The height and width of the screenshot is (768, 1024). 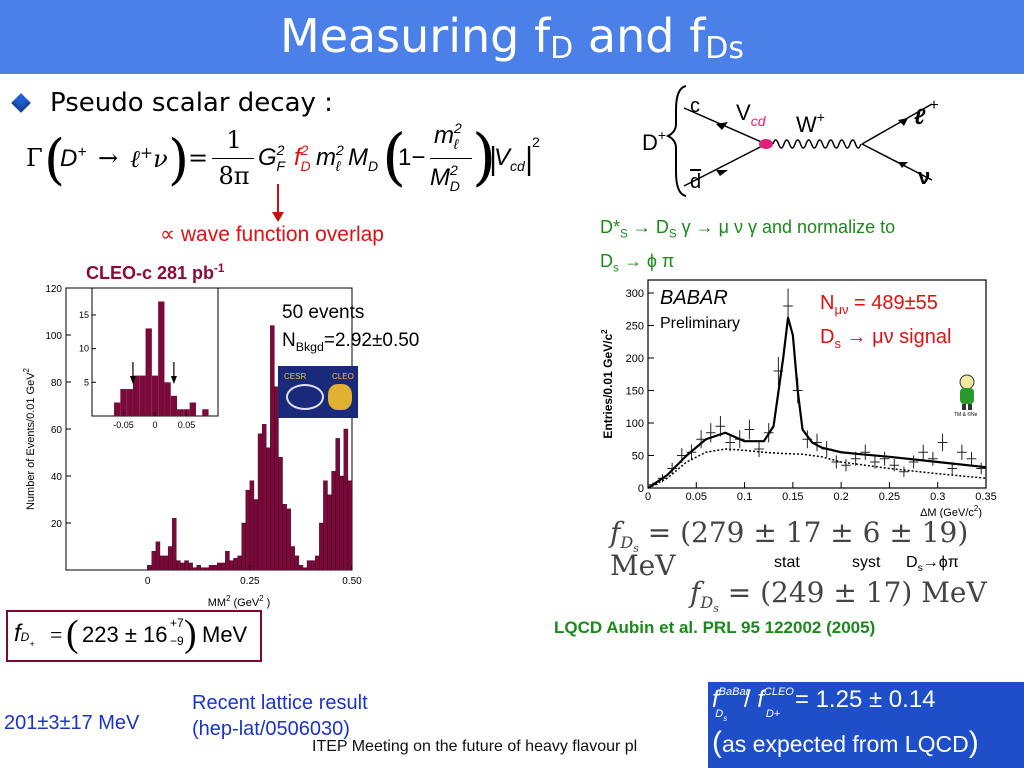 I want to click on inset-x-tick-label: 0, so click(x=154, y=425).